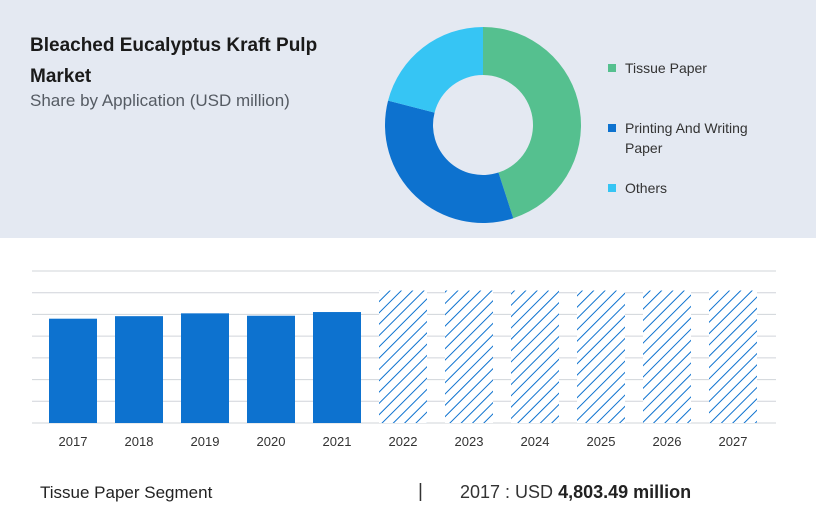 This screenshot has width=816, height=528. What do you see at coordinates (73, 370) in the screenshot?
I see `bar-2017` at bounding box center [73, 370].